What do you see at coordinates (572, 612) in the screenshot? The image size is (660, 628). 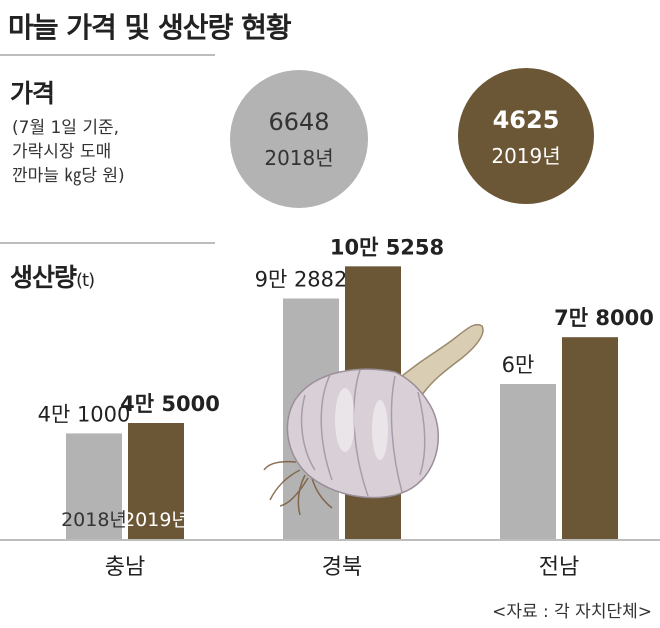 I see `source-note: <자료 : 각 자치단체>` at bounding box center [572, 612].